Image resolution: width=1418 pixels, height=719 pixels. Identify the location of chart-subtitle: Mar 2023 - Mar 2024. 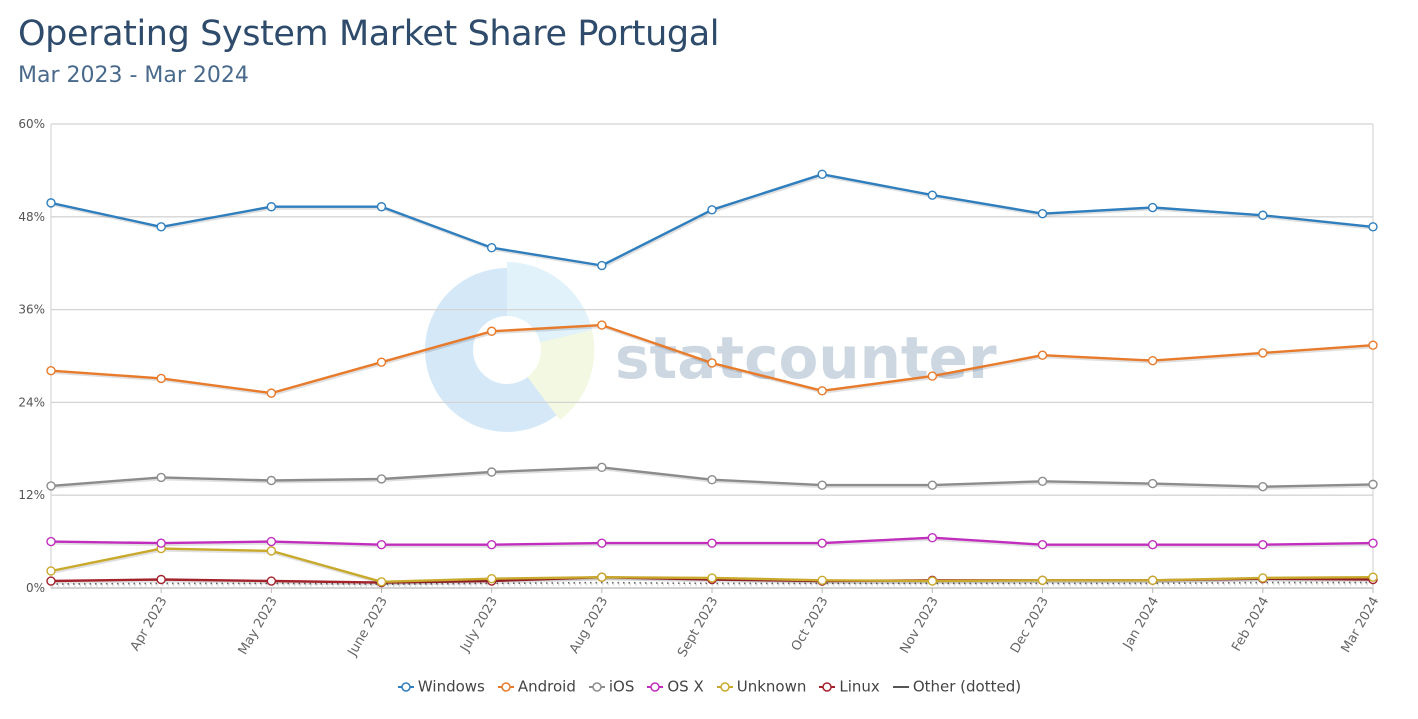
(133, 75).